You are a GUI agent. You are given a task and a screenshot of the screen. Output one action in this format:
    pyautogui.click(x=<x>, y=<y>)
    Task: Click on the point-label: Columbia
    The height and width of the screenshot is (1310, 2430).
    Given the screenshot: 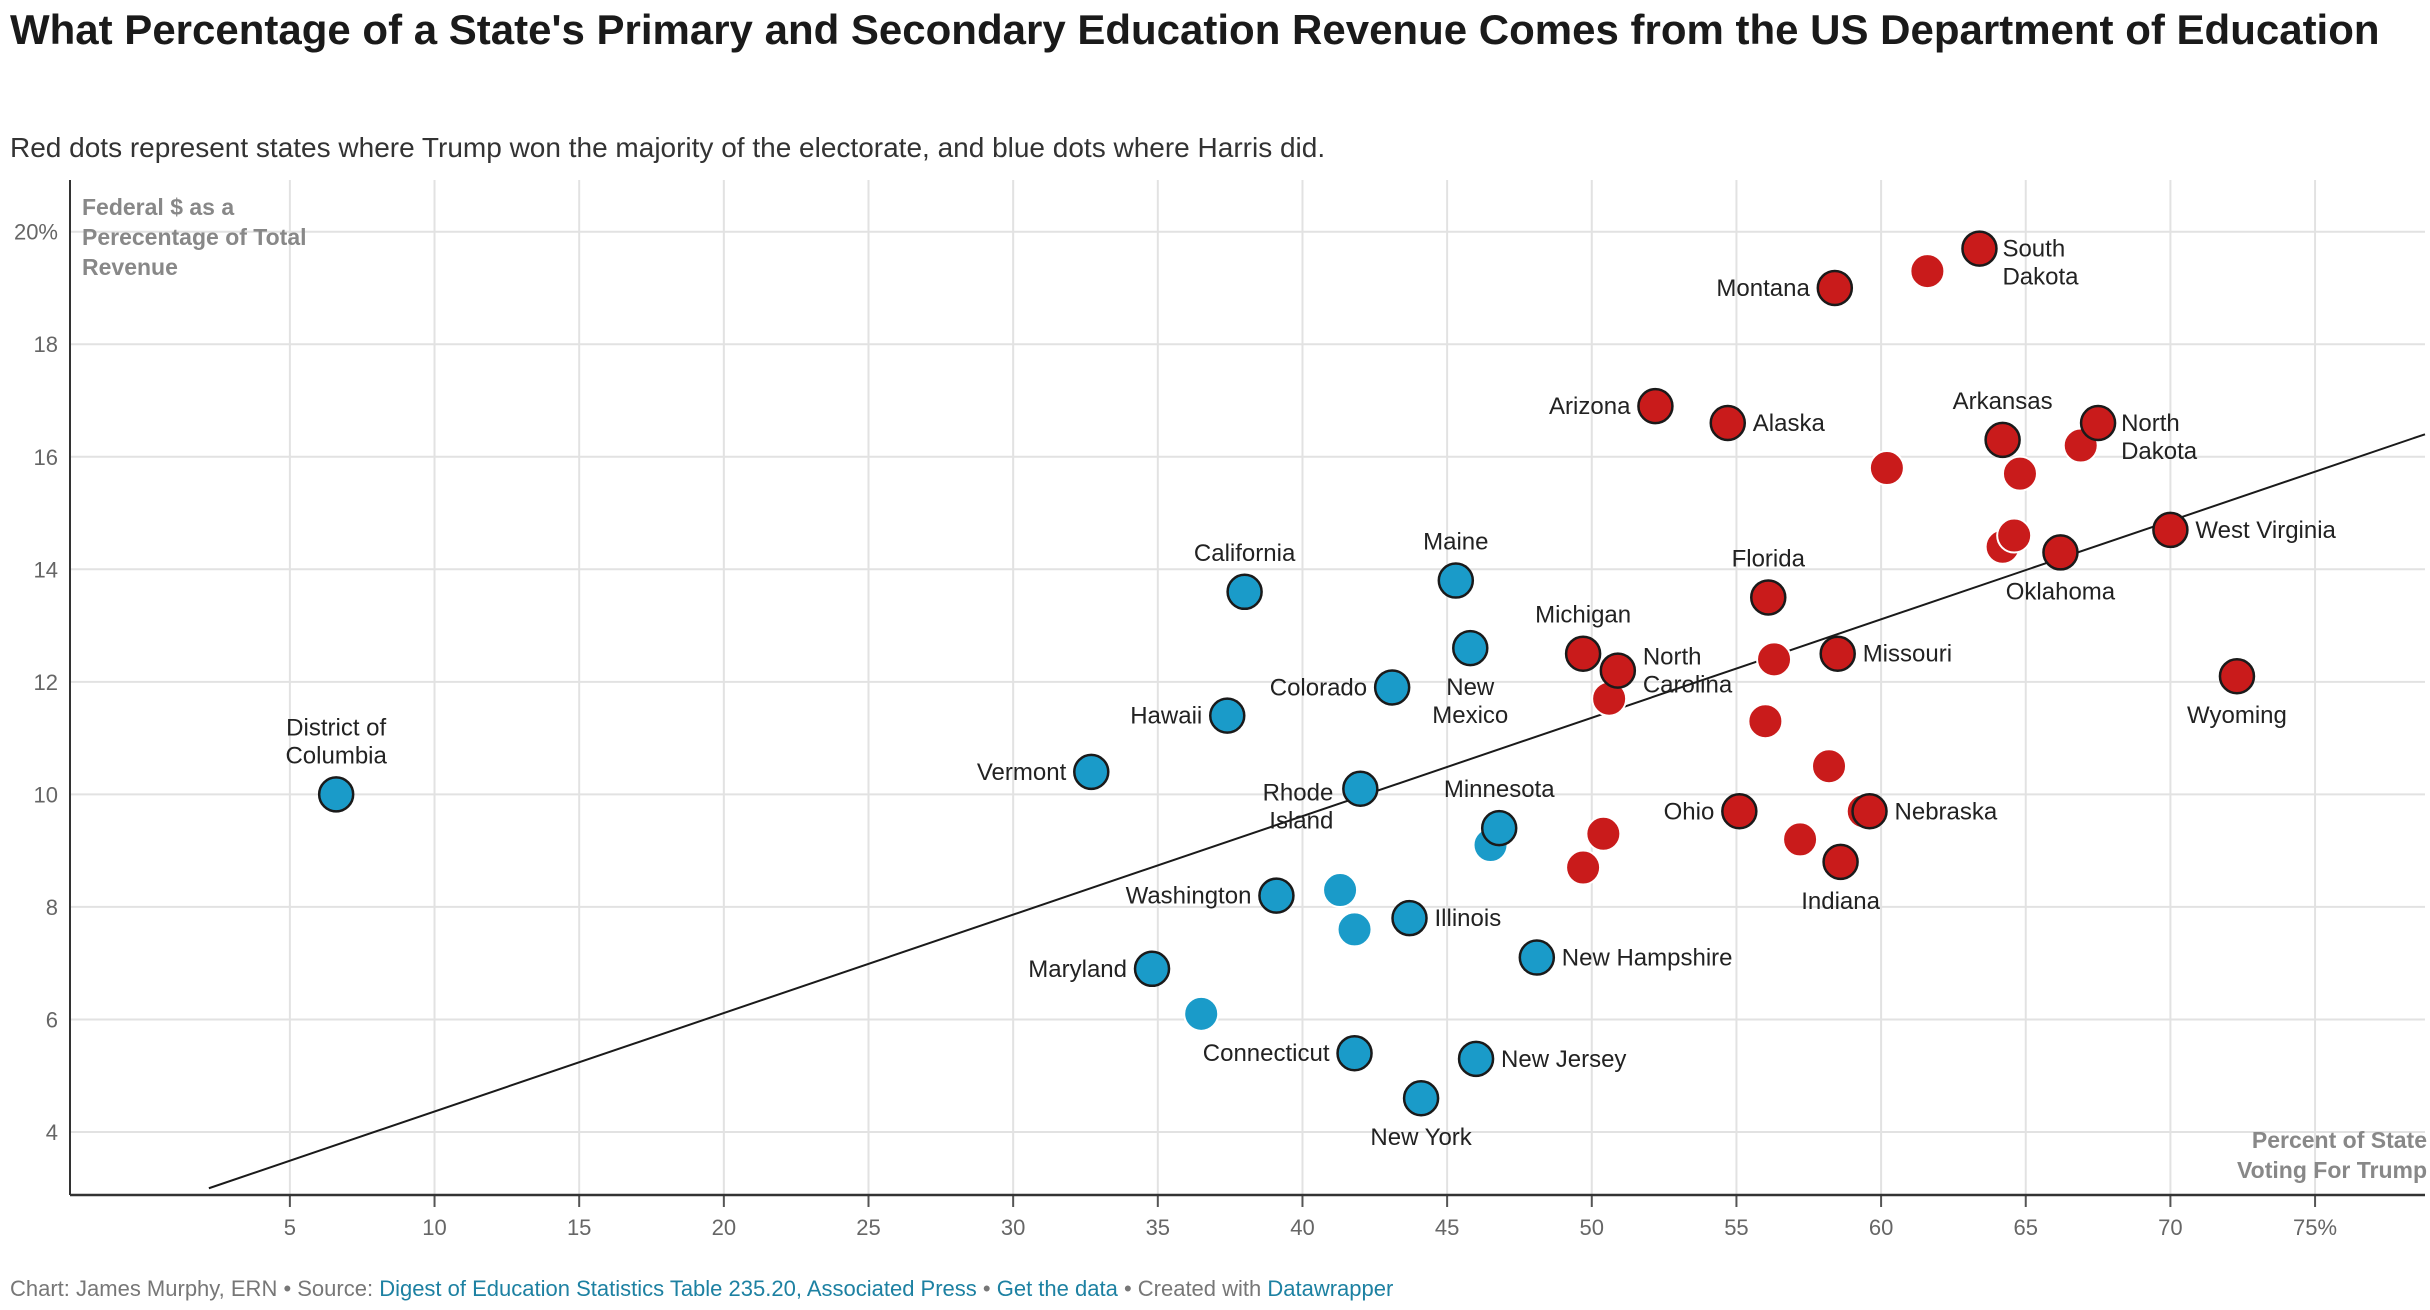 What is the action you would take?
    pyautogui.click(x=336, y=755)
    